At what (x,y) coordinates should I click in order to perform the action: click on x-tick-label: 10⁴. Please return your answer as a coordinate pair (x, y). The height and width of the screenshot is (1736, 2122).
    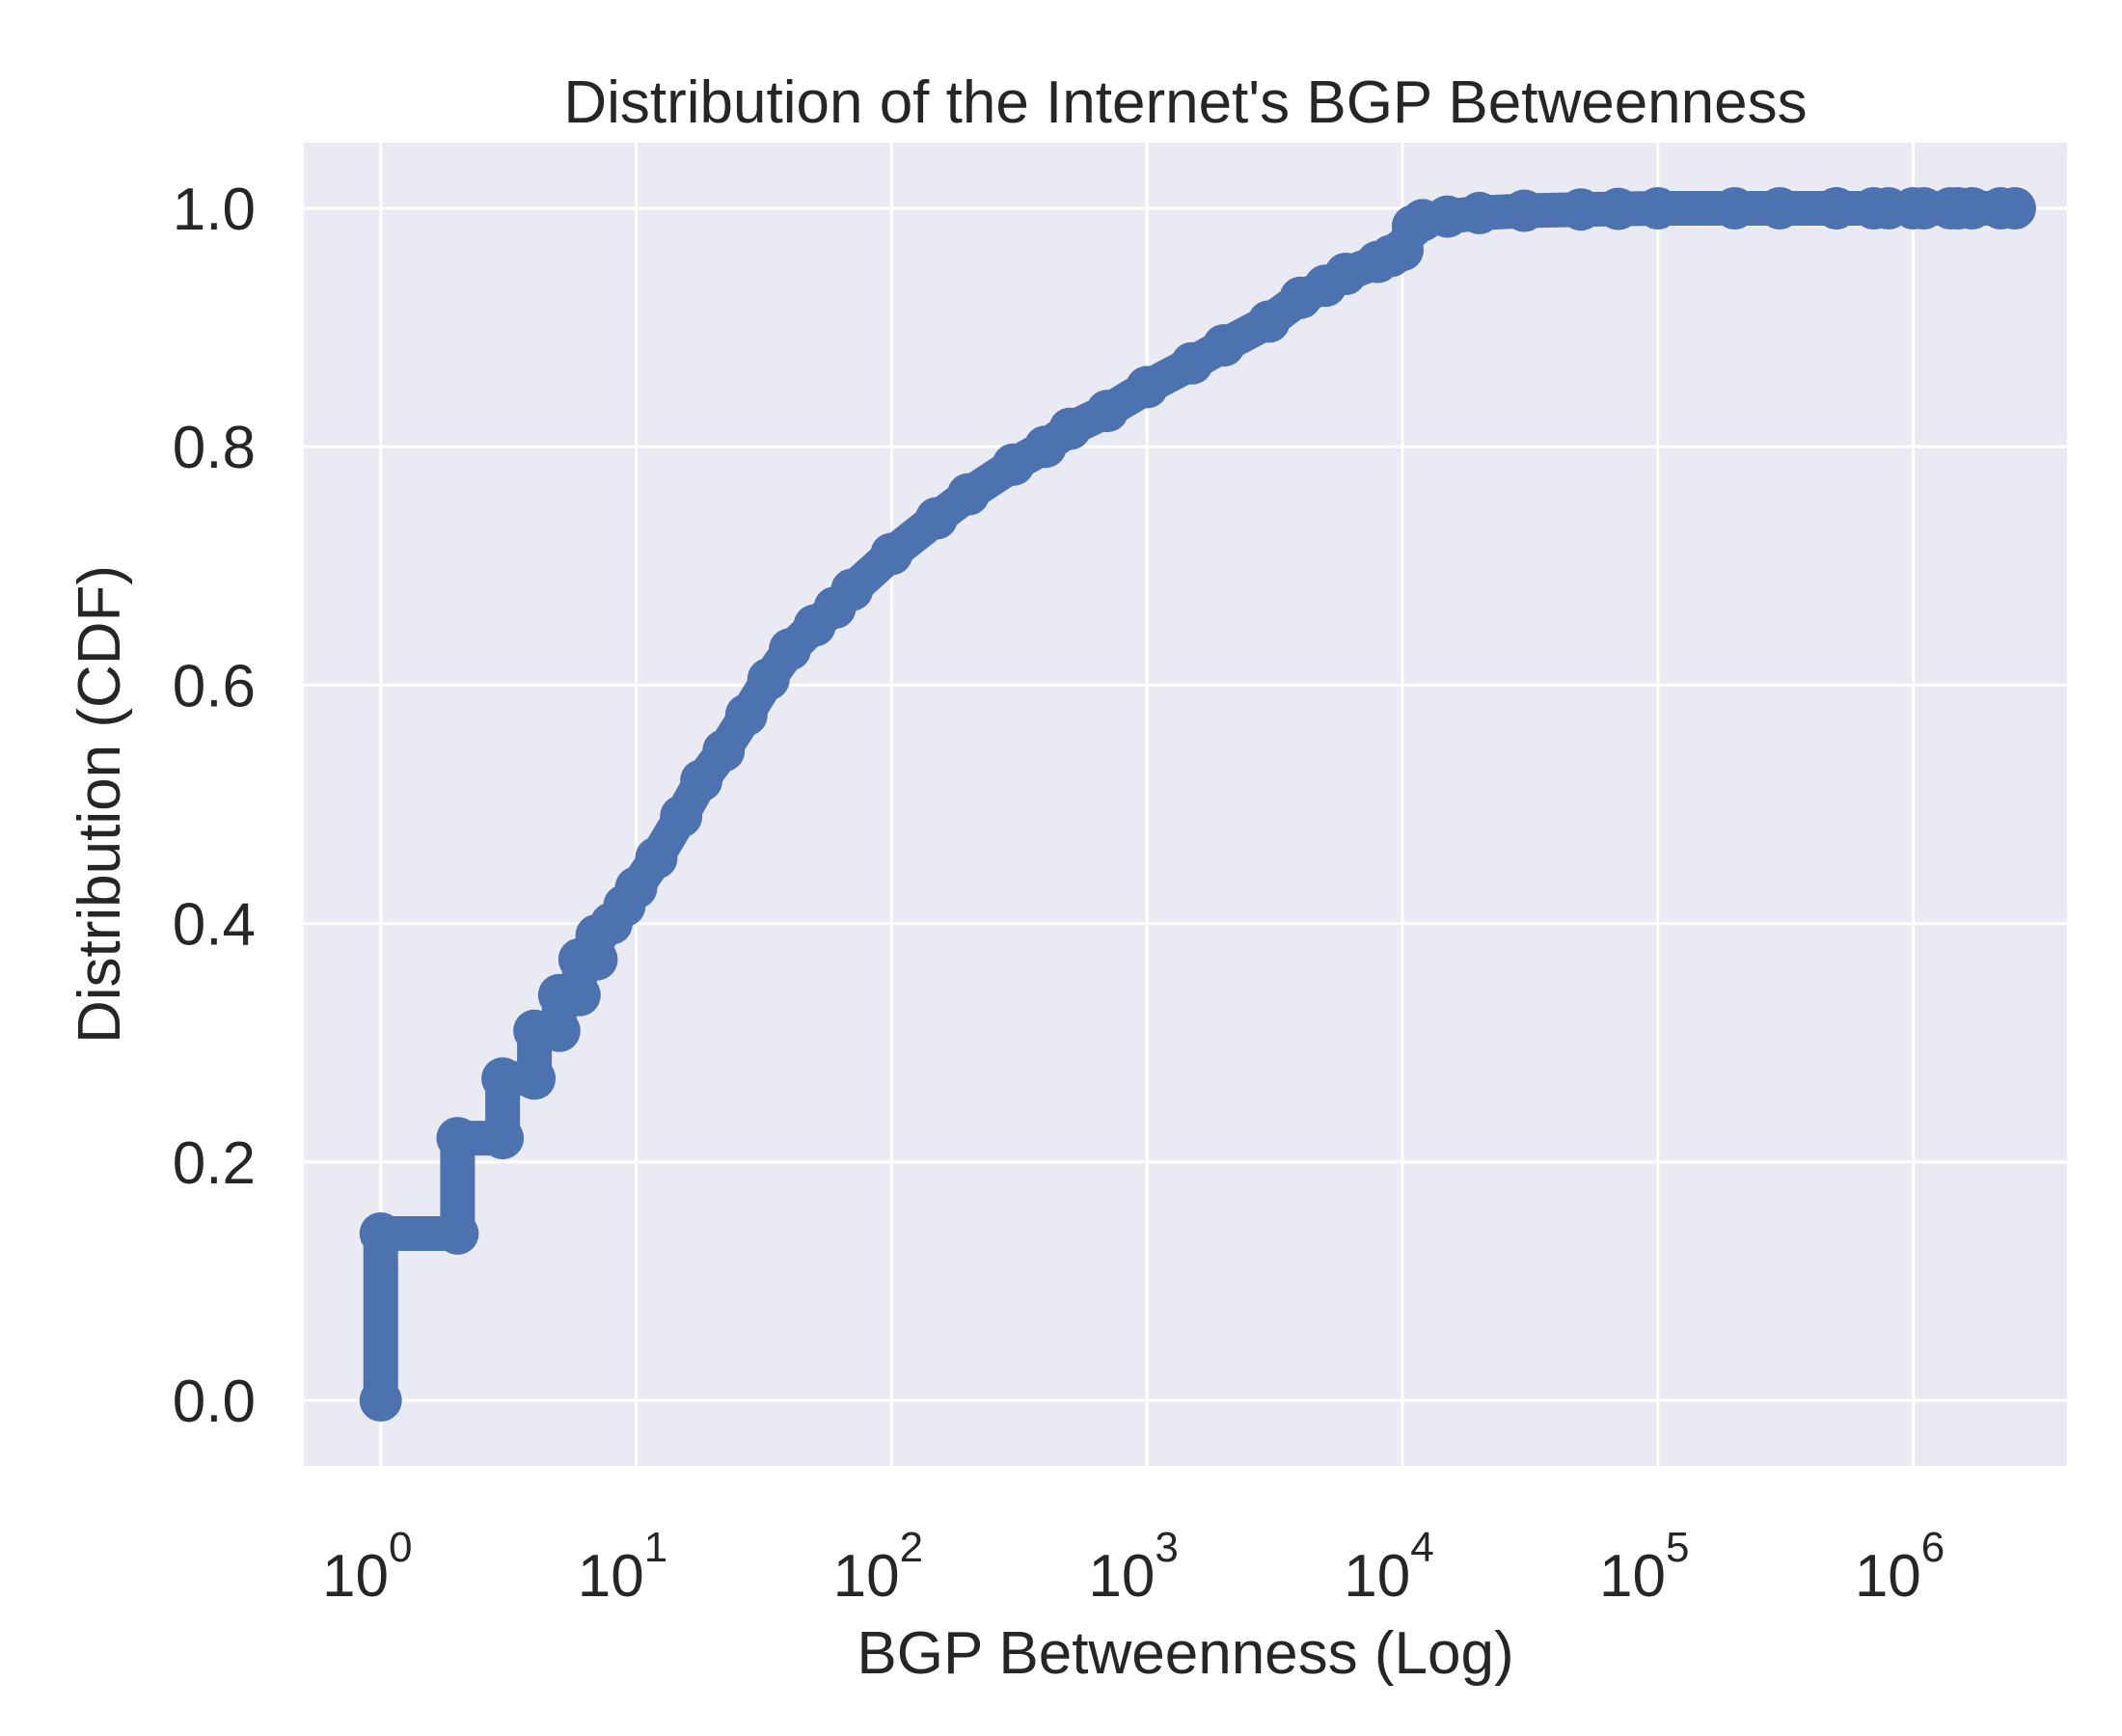
    Looking at the image, I should click on (1389, 1567).